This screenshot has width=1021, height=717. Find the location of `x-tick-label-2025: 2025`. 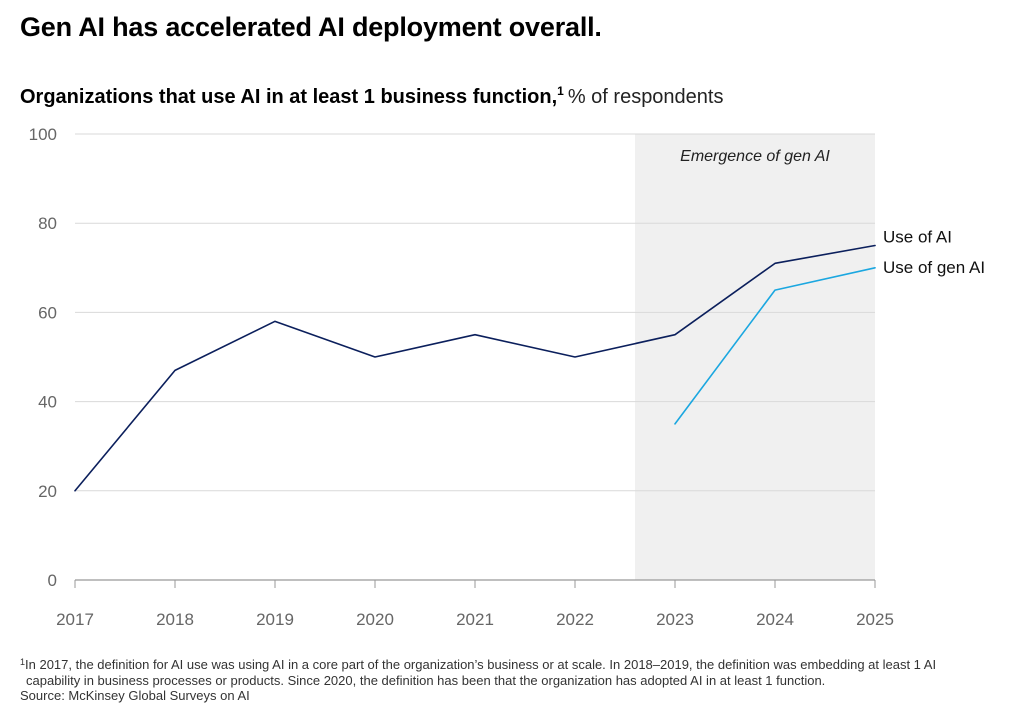

x-tick-label-2025: 2025 is located at coordinates (875, 619).